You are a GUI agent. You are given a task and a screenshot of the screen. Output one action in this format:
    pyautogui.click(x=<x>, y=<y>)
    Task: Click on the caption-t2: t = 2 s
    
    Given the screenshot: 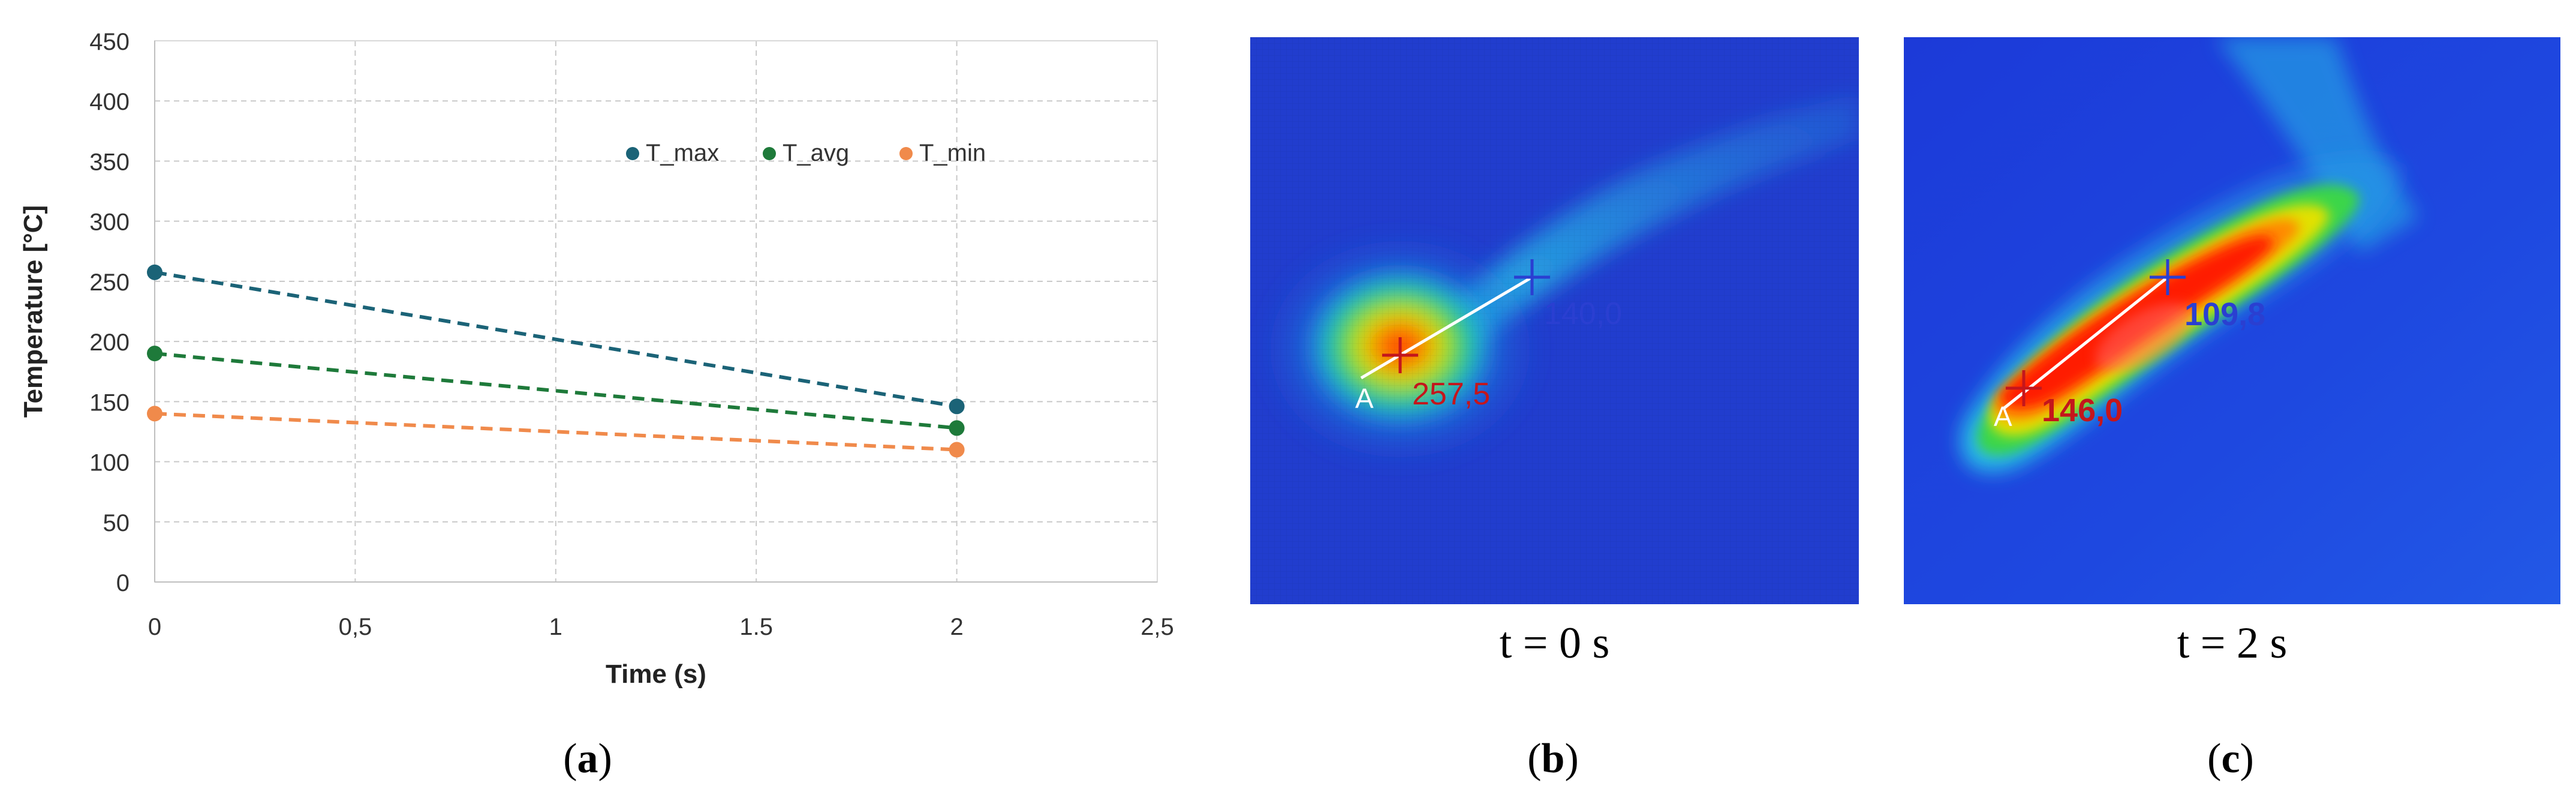 What is the action you would take?
    pyautogui.click(x=2232, y=643)
    